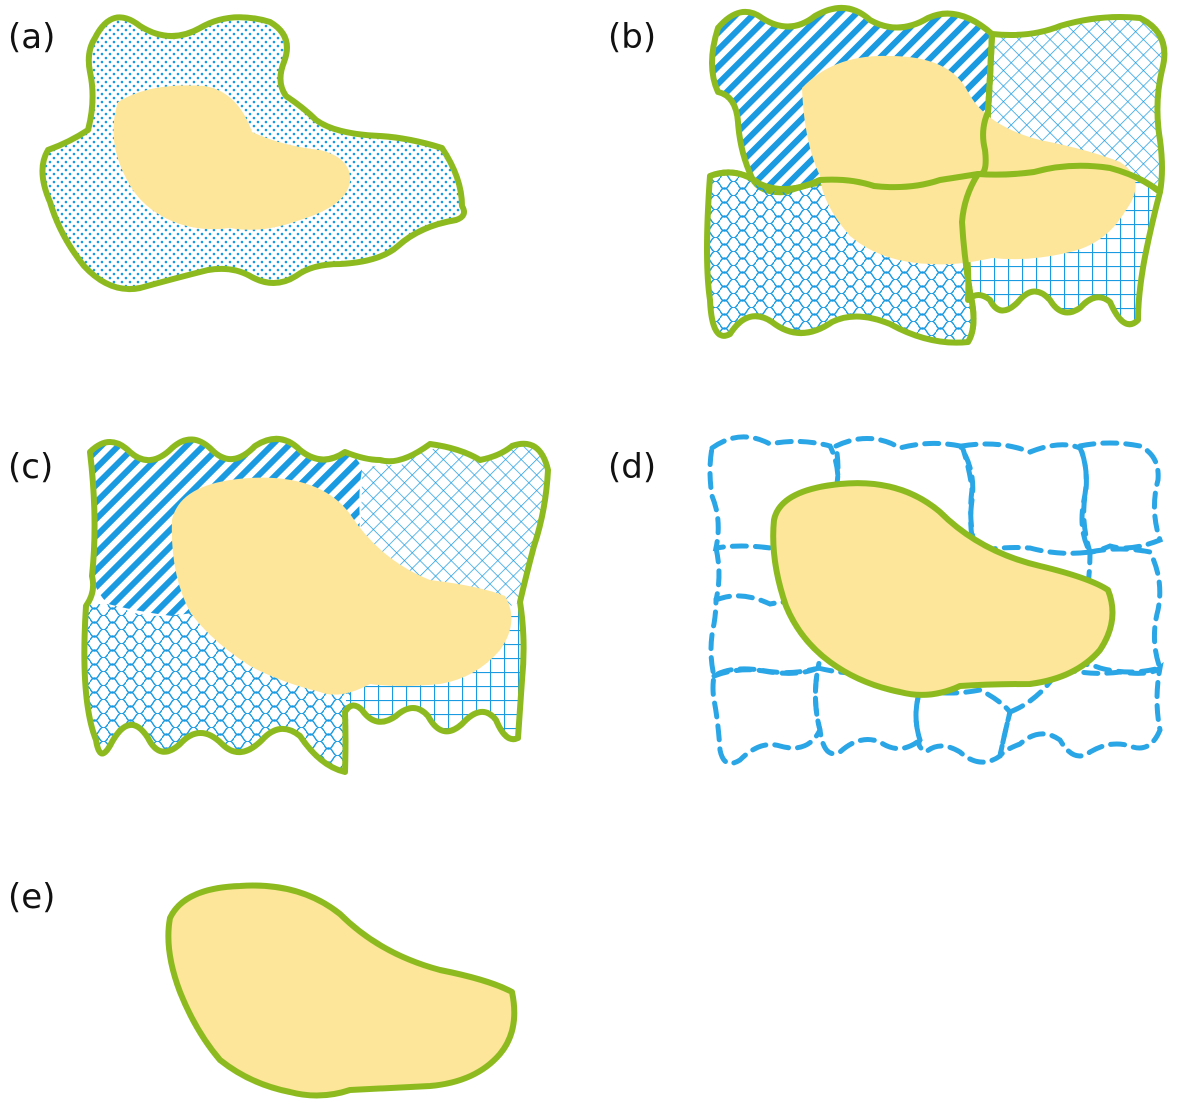 This screenshot has height=1101, width=1182. What do you see at coordinates (632, 37) in the screenshot?
I see `panel-label-b: (b)` at bounding box center [632, 37].